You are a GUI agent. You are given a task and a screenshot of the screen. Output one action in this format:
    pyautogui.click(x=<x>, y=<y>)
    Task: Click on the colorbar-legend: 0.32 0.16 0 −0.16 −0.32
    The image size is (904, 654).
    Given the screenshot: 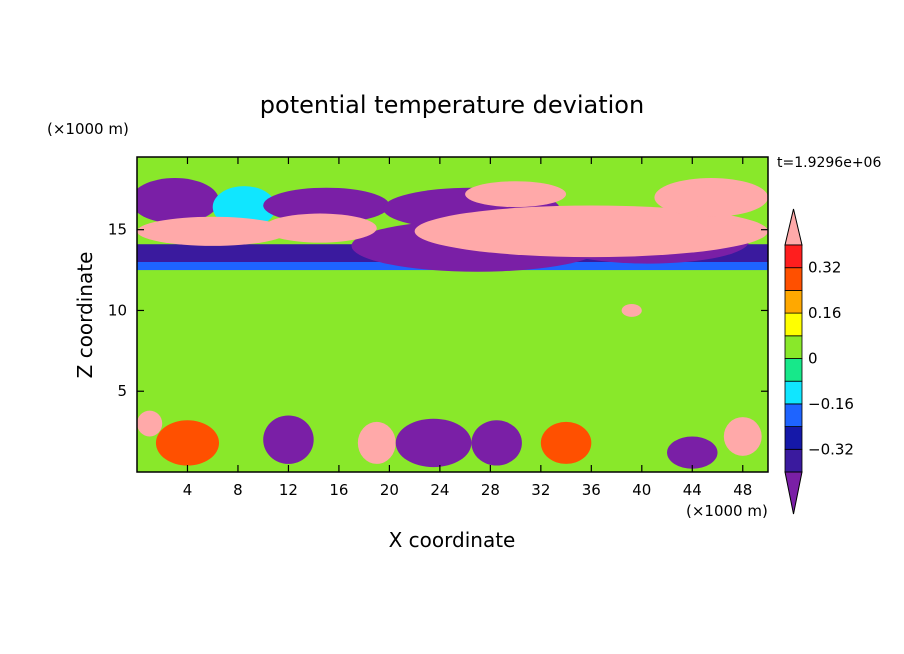 What is the action you would take?
    pyautogui.click(x=819, y=361)
    